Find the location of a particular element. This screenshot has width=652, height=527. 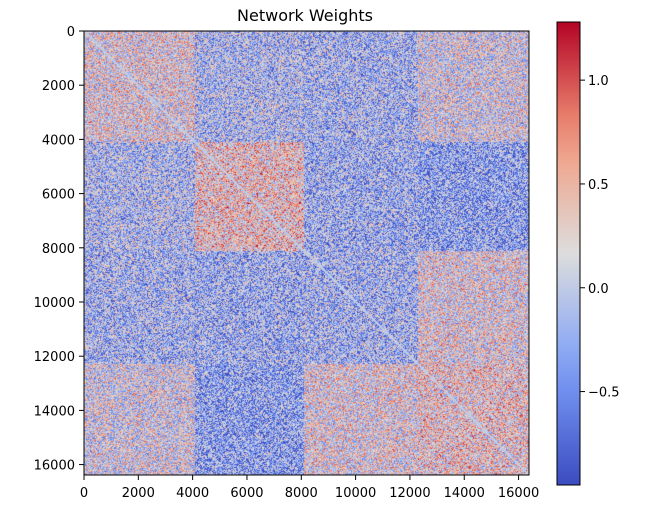

x-tick-label: 4000 is located at coordinates (192, 493).